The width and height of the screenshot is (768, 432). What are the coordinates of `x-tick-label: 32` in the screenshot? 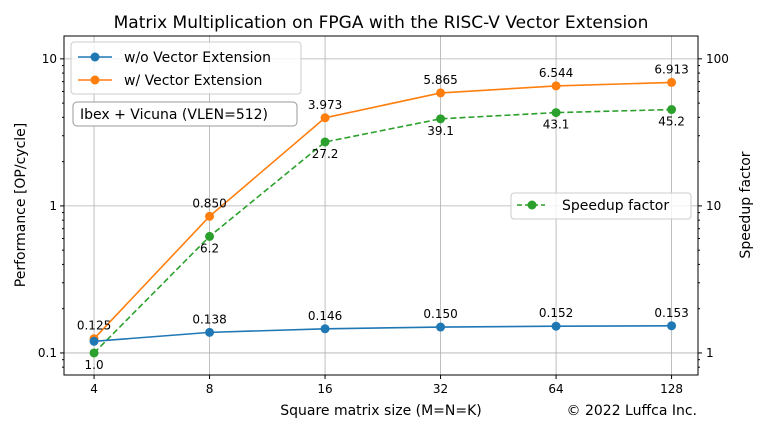 It's located at (440, 389).